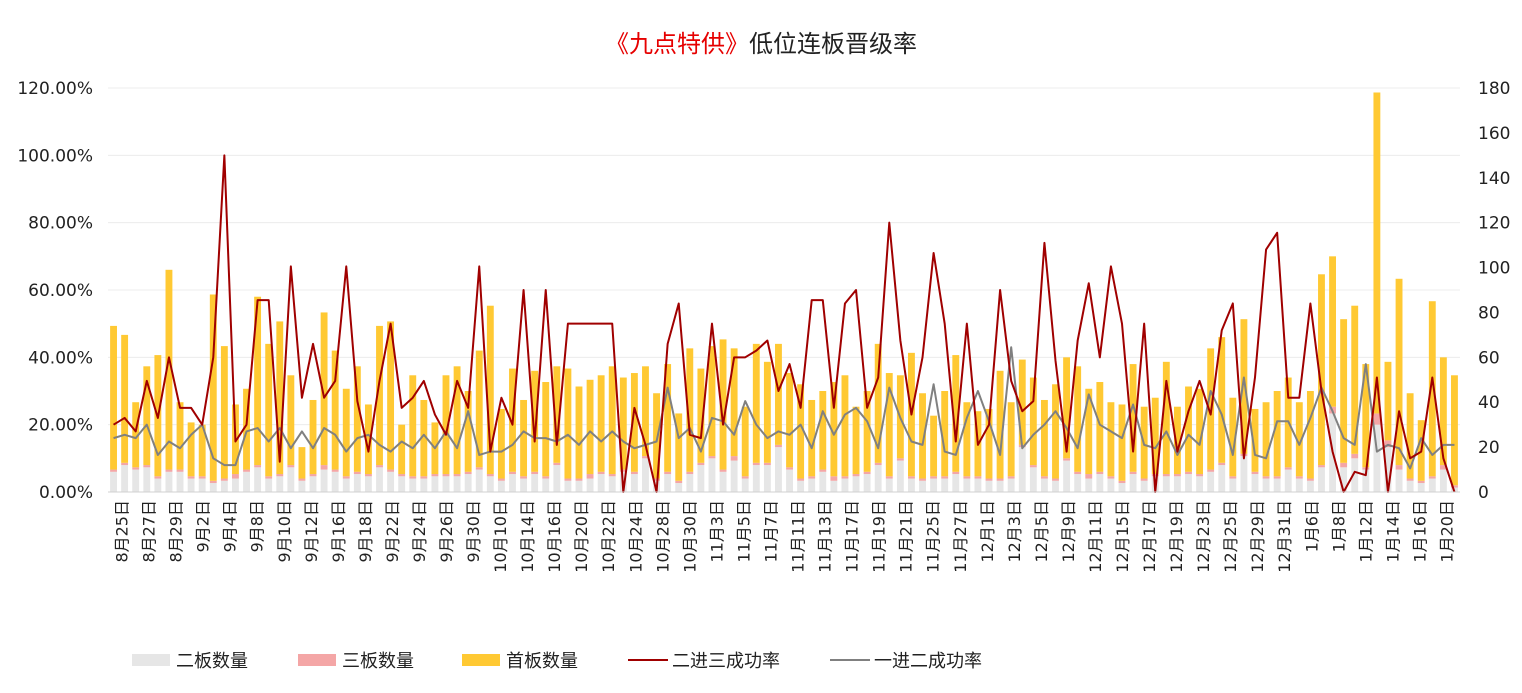  I want to click on x-tick-label: 10月28日, so click(662, 536).